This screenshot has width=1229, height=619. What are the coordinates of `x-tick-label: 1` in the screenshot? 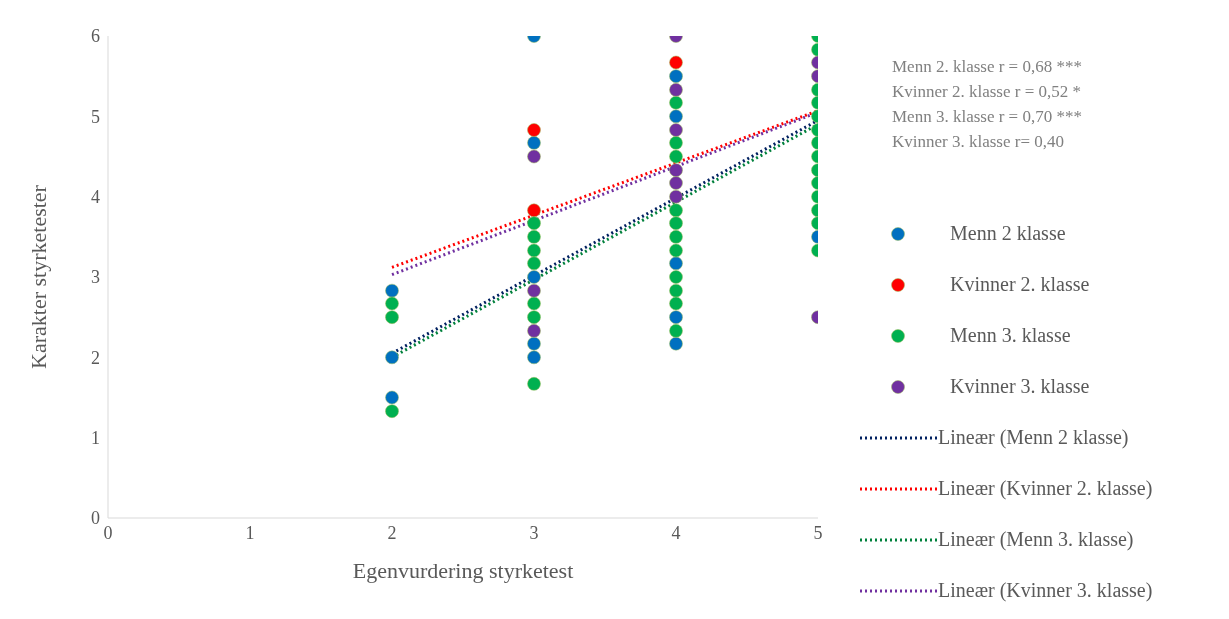 It's located at (250, 532).